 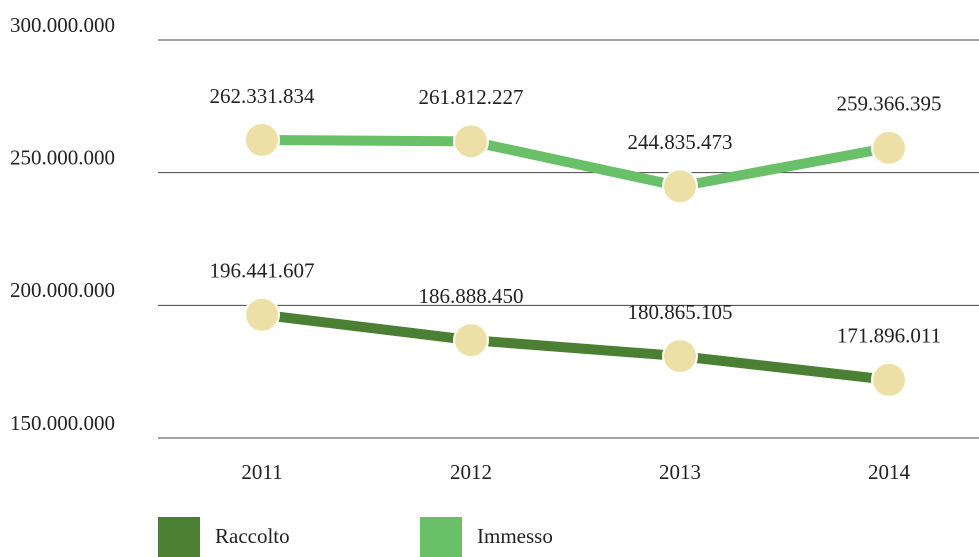 I want to click on y-tick-label: 300.000.000, so click(x=62, y=25).